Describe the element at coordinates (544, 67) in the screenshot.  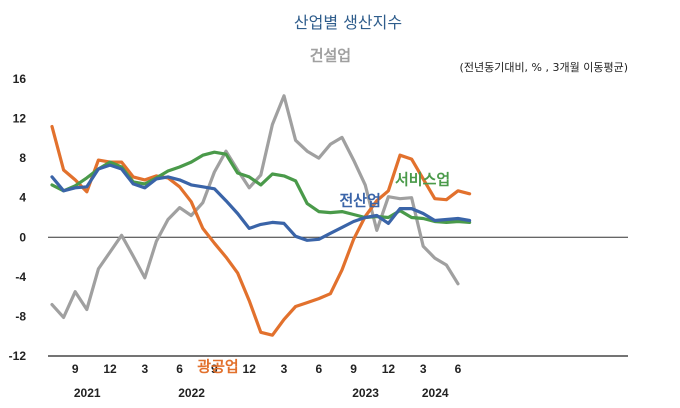
I see `chart-unit-note: (전년동기대비, % , 3개월 이동평균)` at that location.